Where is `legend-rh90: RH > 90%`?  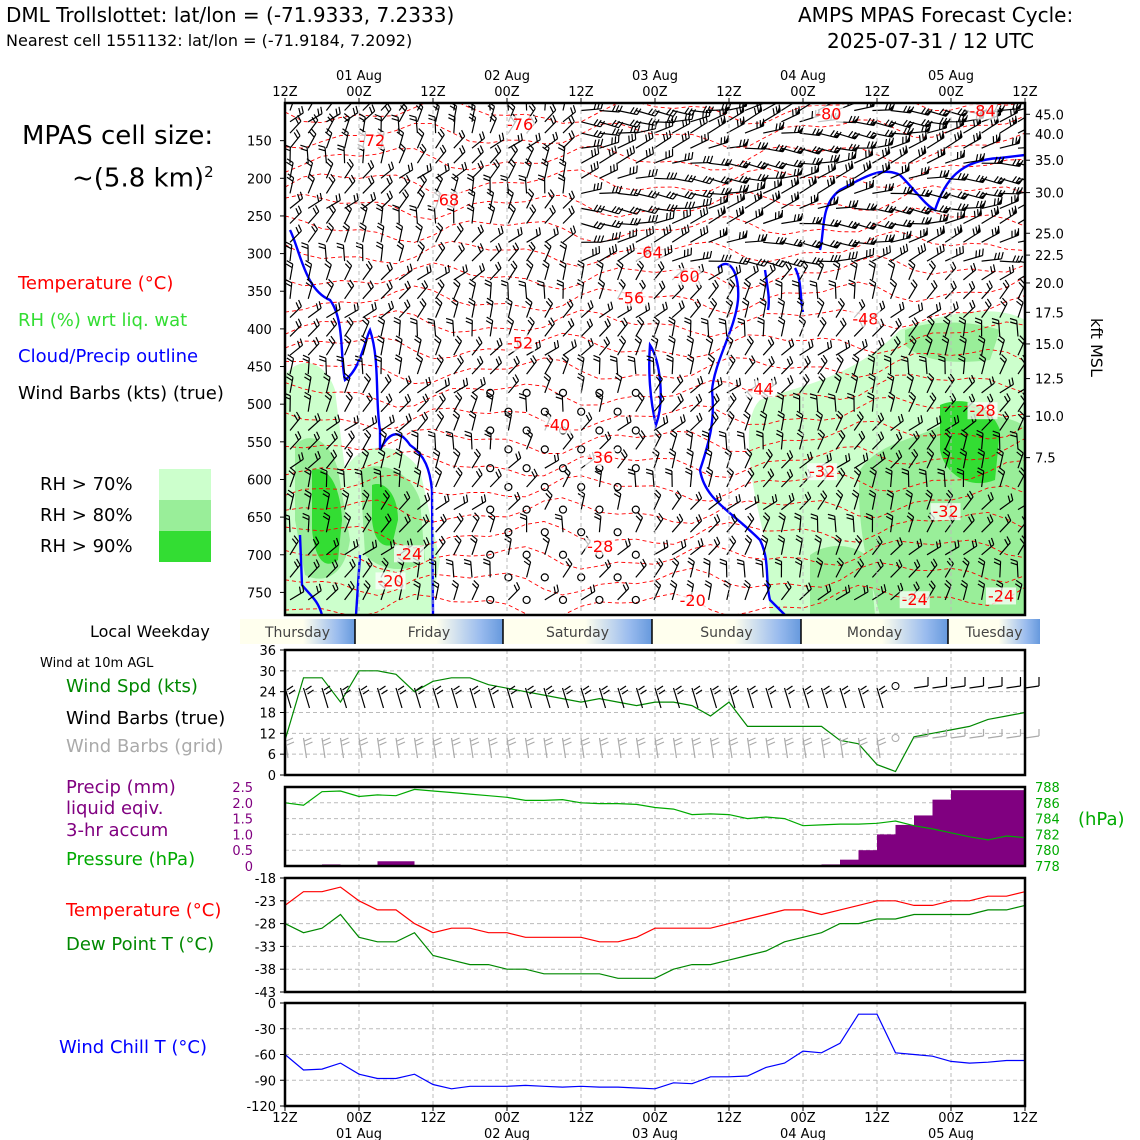 legend-rh90: RH > 90% is located at coordinates (86, 546).